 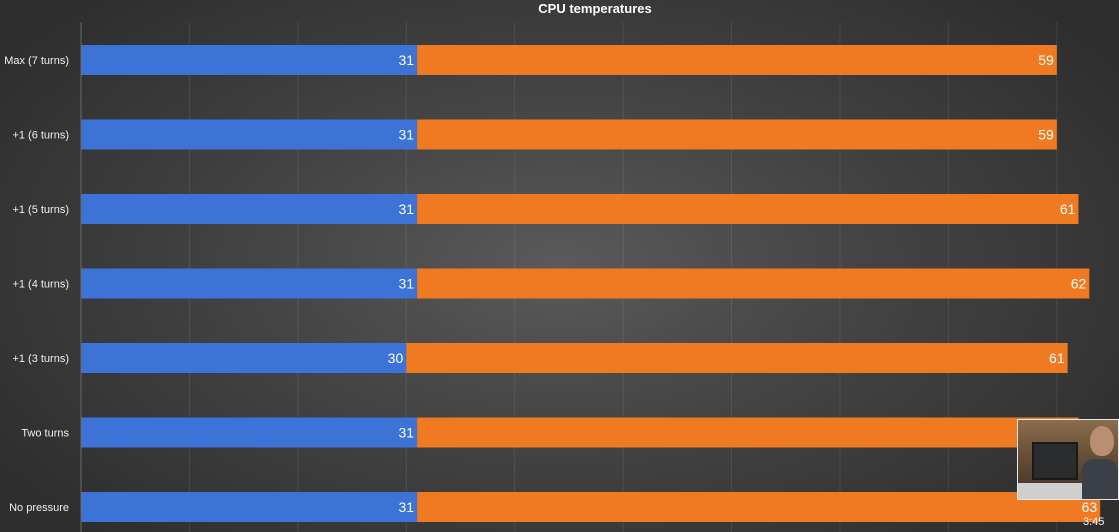 I want to click on data-label: 63, so click(x=1090, y=507).